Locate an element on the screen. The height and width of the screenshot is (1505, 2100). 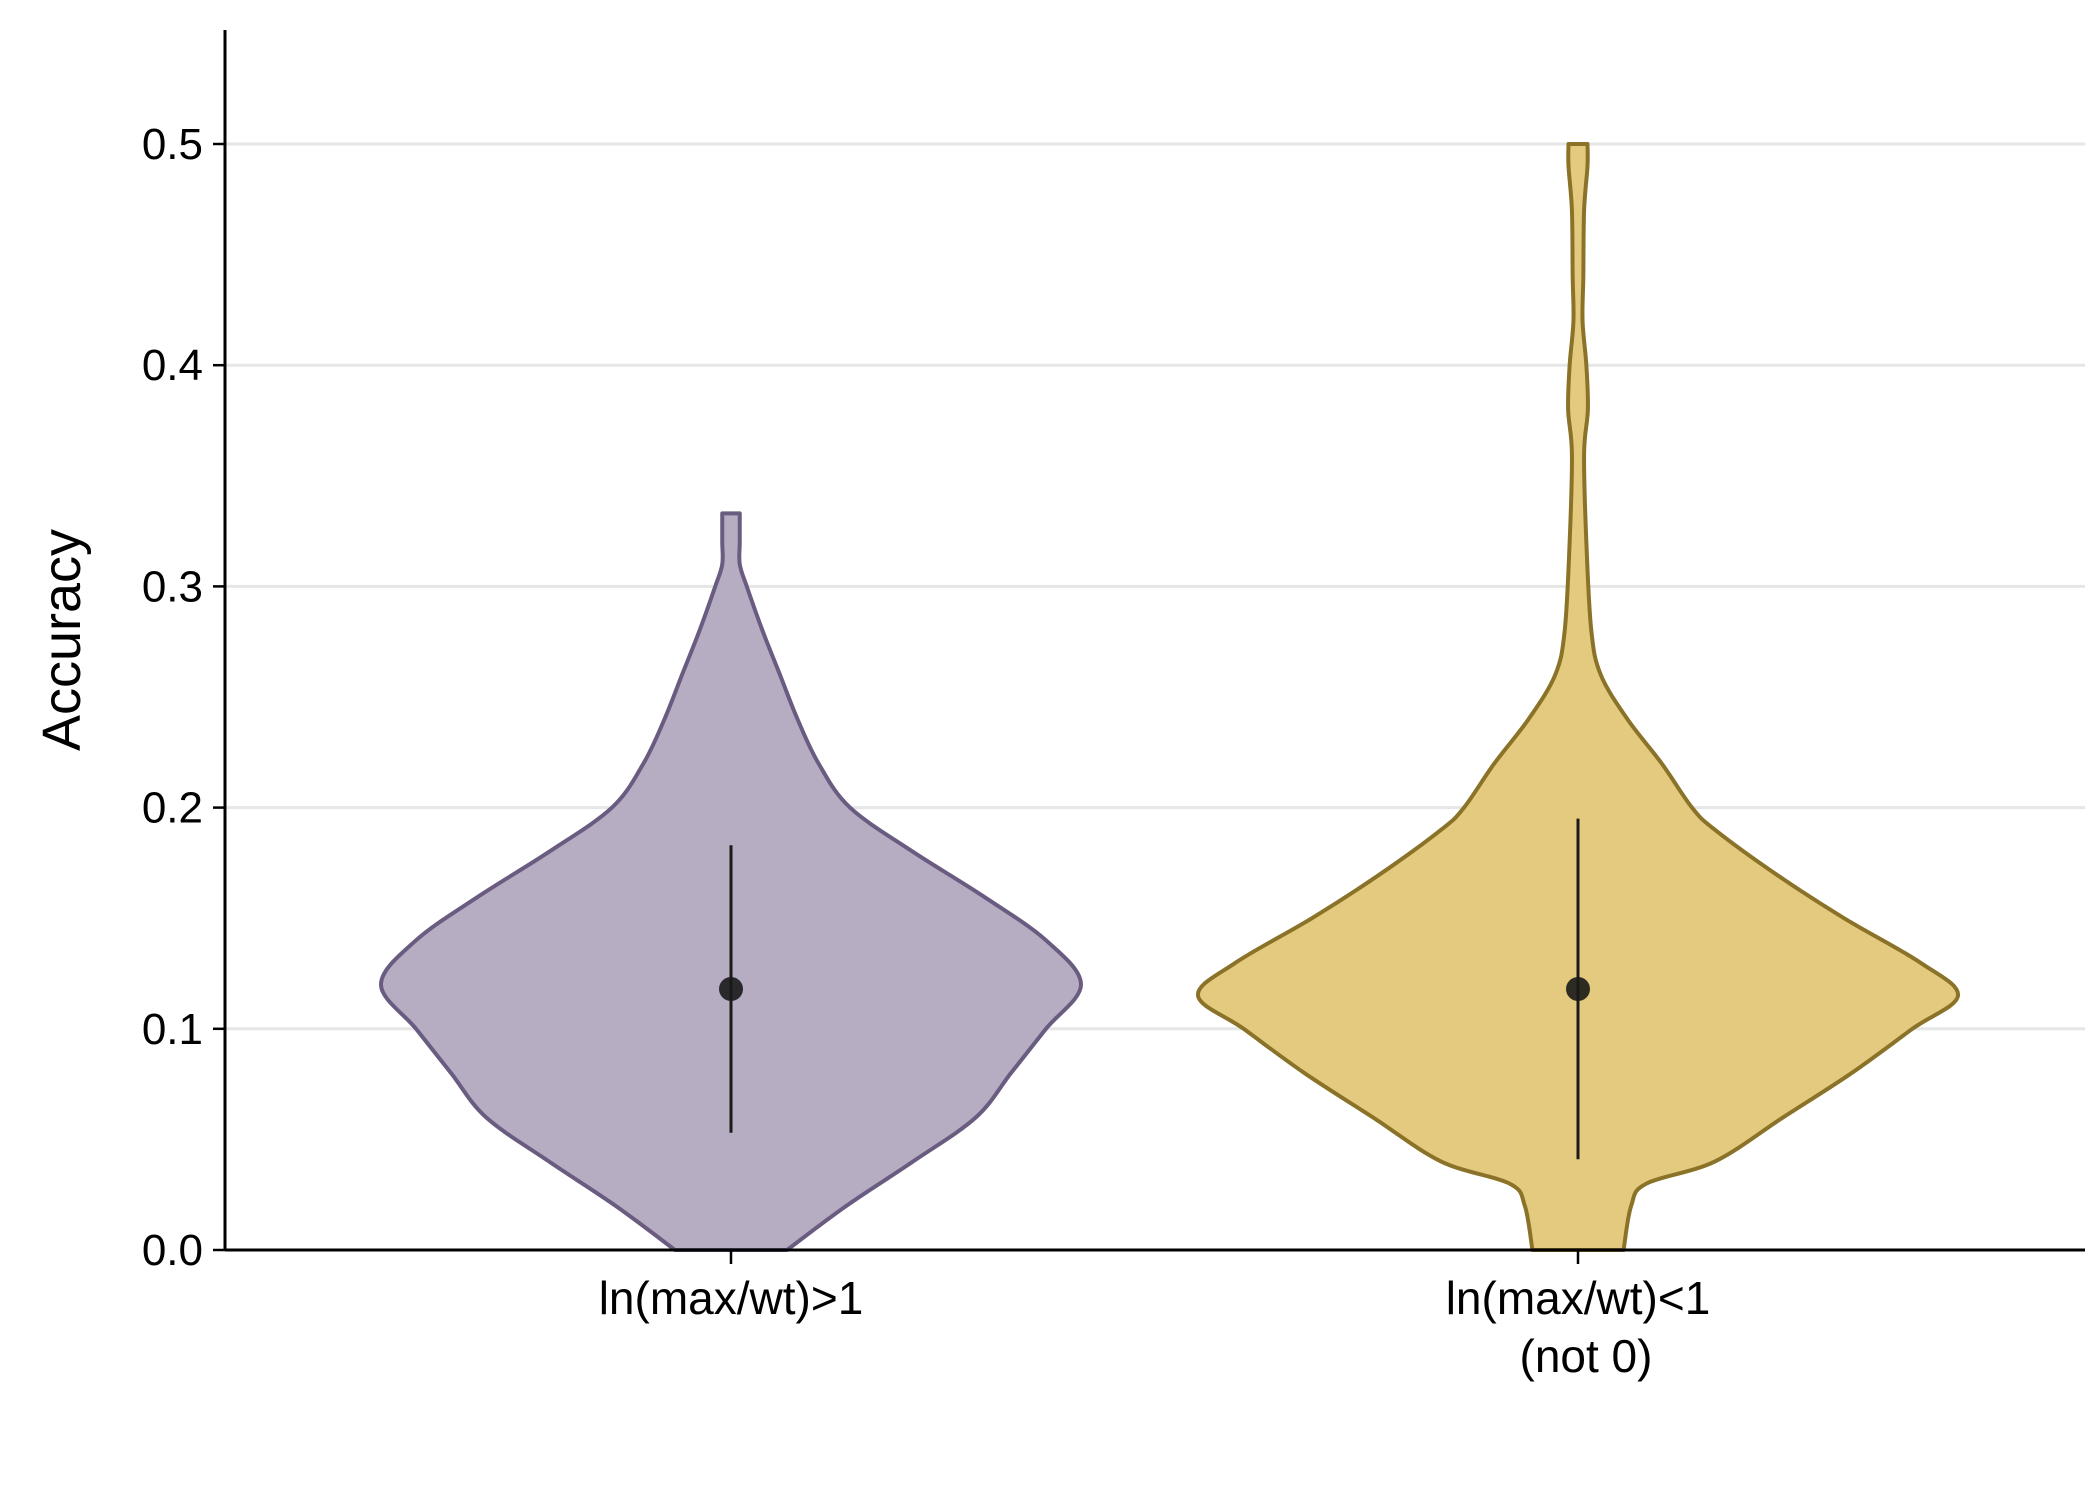
y-tick-label: 0.1 is located at coordinates (172, 1029).